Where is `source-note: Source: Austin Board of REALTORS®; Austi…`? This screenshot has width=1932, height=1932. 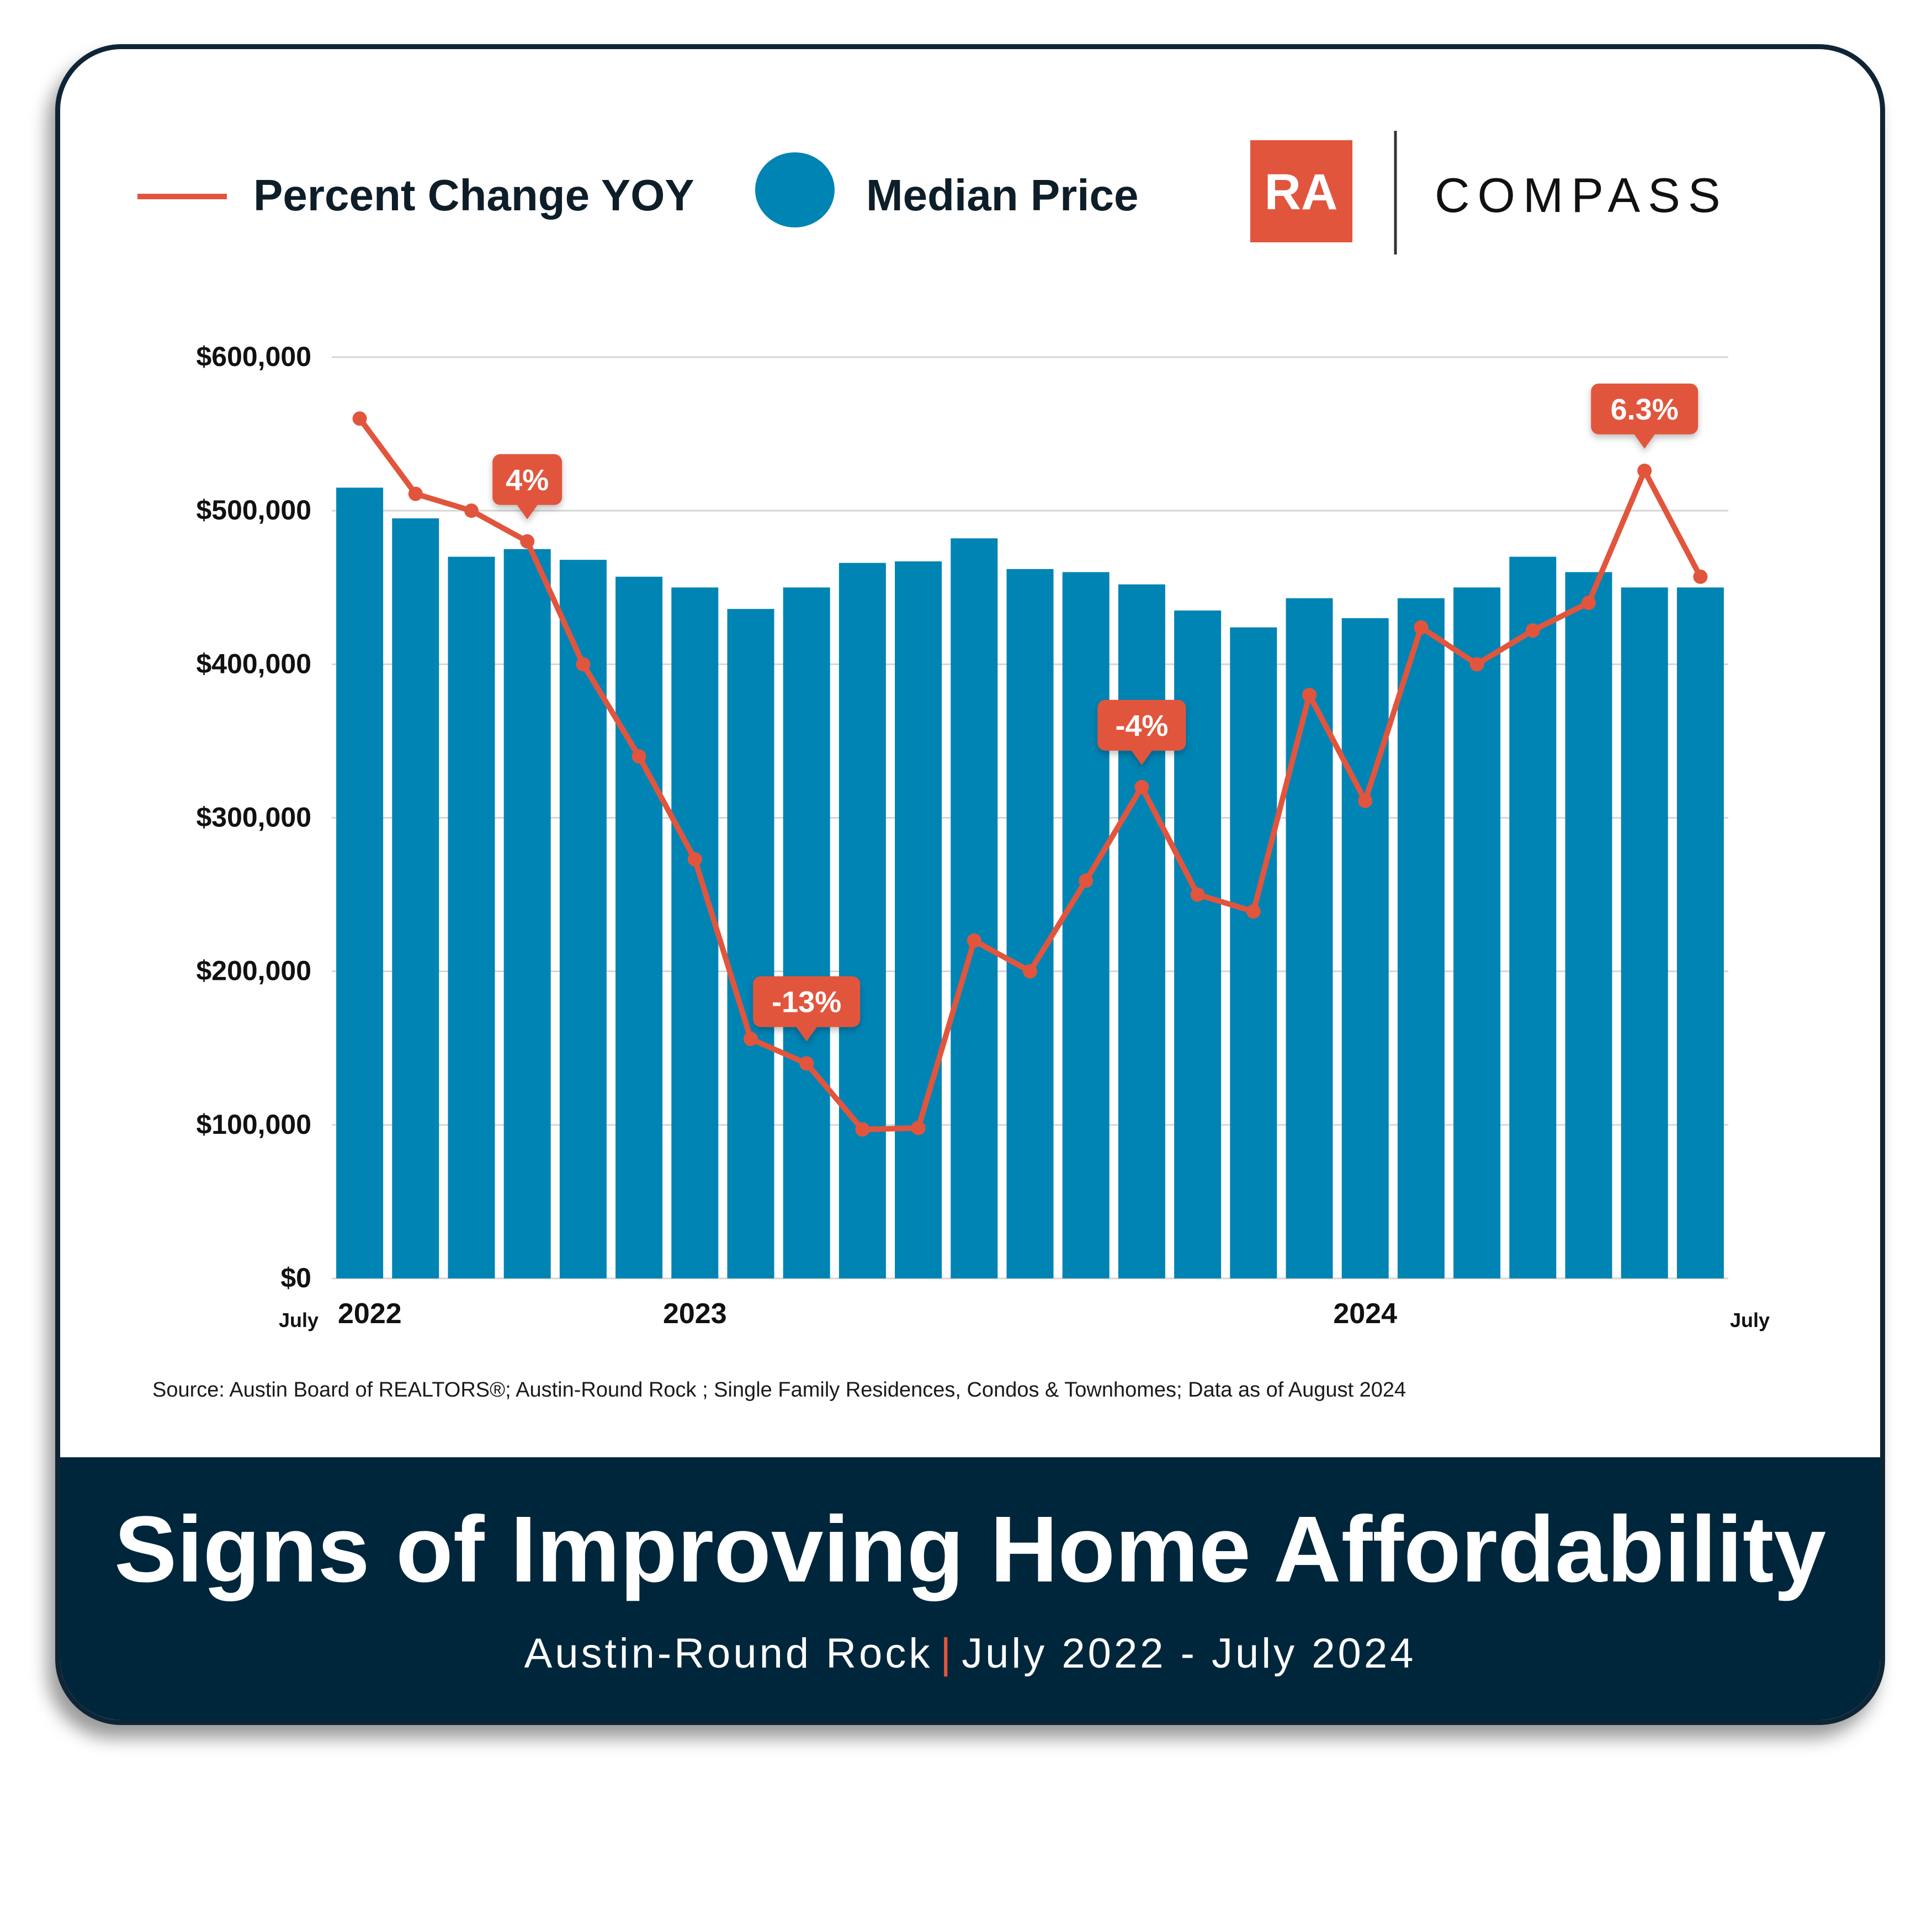 source-note: Source: Austin Board of REALTORS®; Austi… is located at coordinates (779, 1390).